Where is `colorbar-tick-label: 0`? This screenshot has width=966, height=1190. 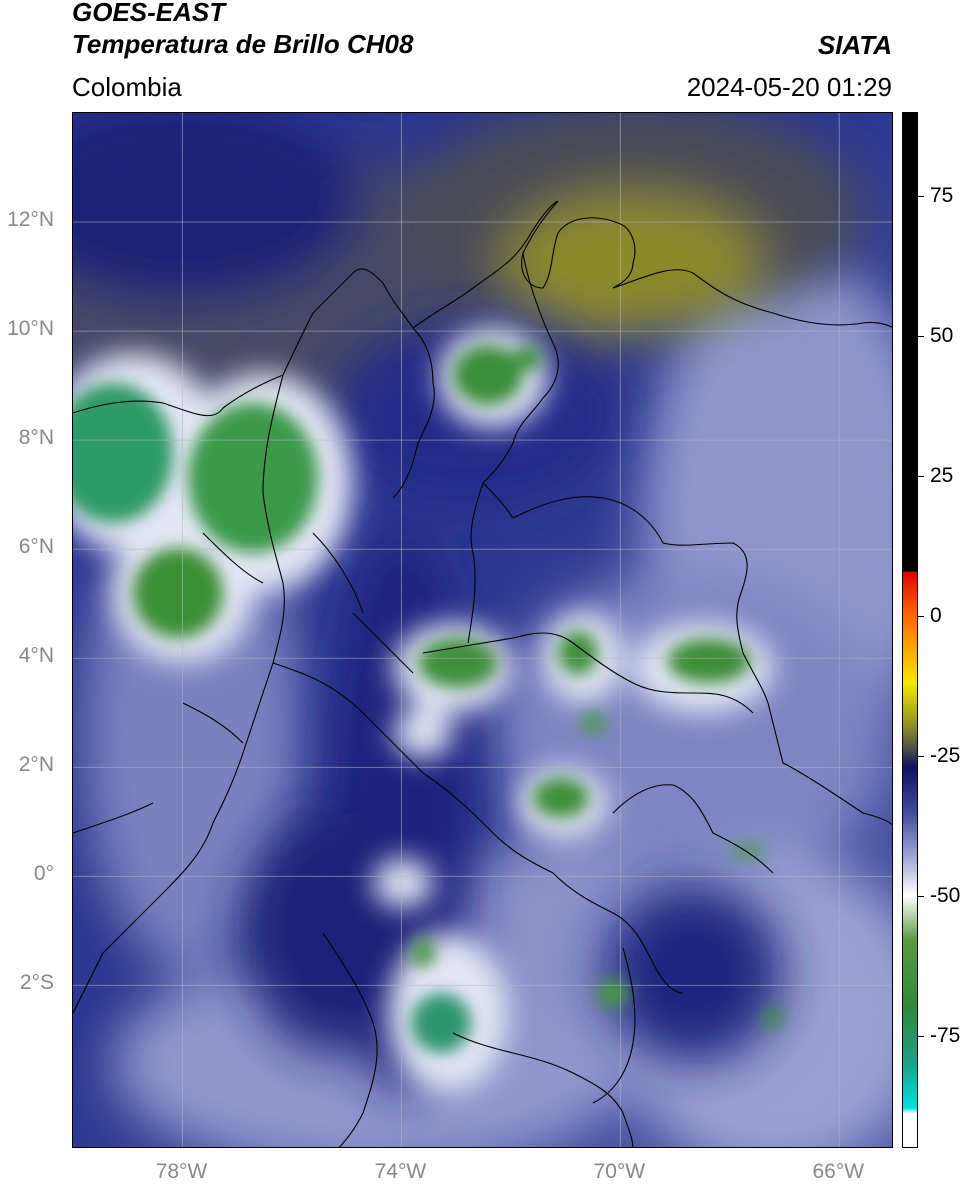 colorbar-tick-label: 0 is located at coordinates (936, 615).